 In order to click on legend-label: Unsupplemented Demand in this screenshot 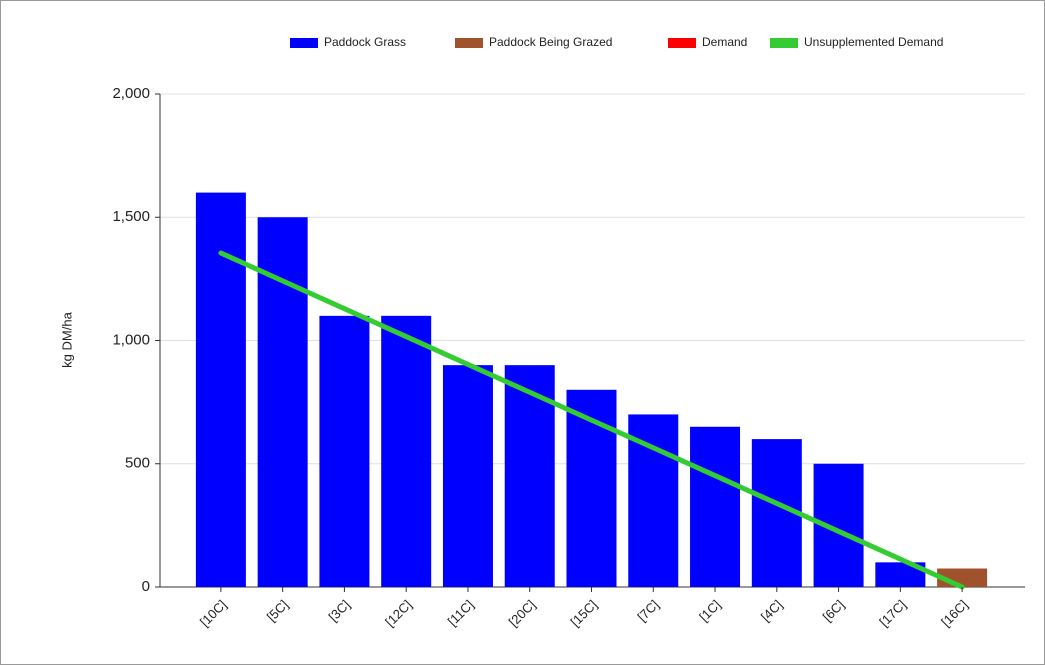, I will do `click(873, 42)`.